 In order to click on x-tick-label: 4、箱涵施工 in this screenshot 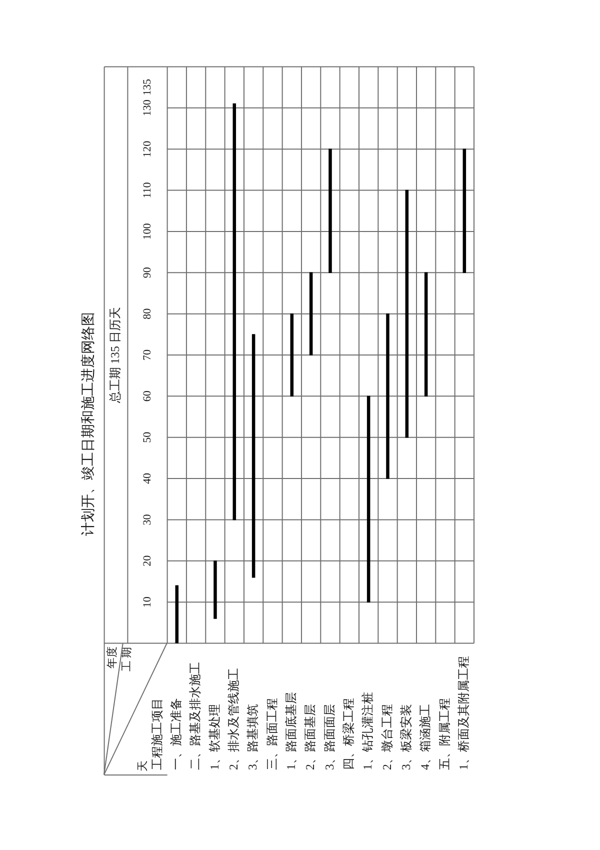, I will do `click(425, 737)`.